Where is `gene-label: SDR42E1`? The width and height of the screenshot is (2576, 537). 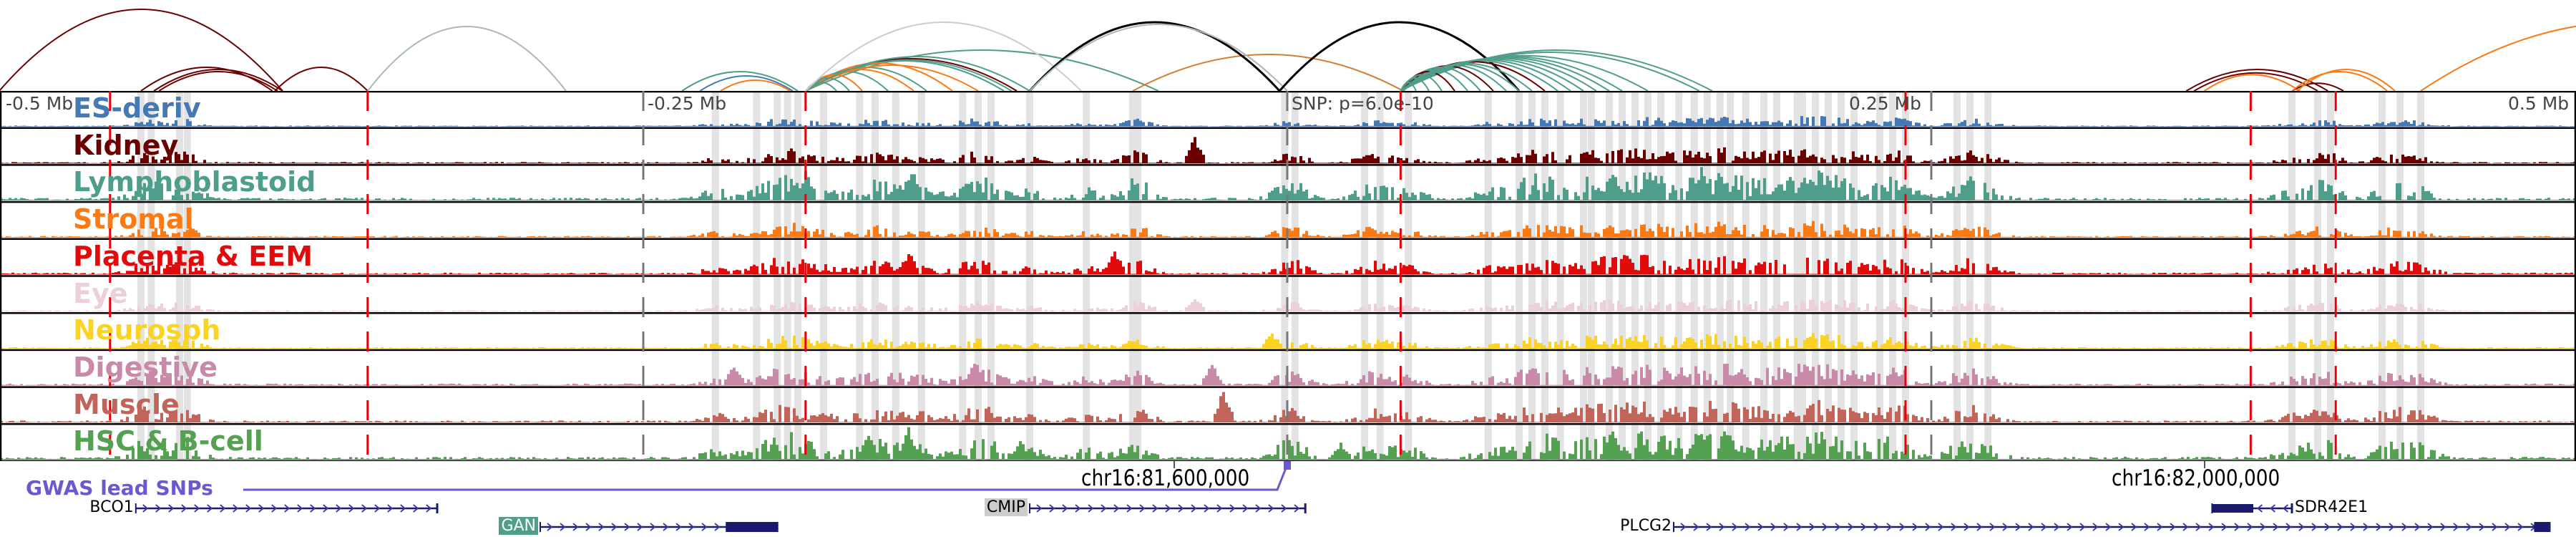
gene-label: SDR42E1 is located at coordinates (2331, 507).